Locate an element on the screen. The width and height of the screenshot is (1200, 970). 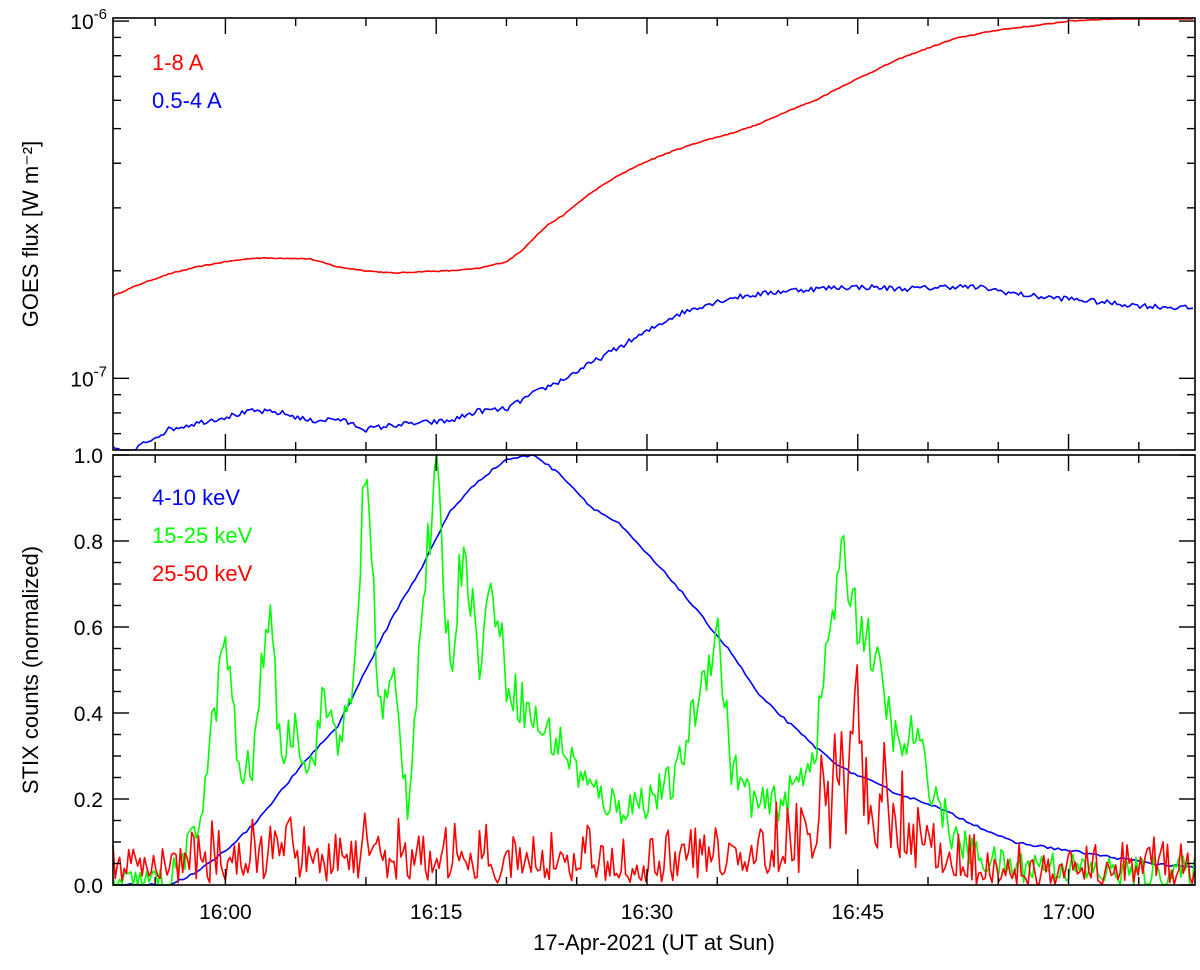
bottom-x-axis-label: 17-Apr-2021 (UT at Sun) is located at coordinates (654, 942).